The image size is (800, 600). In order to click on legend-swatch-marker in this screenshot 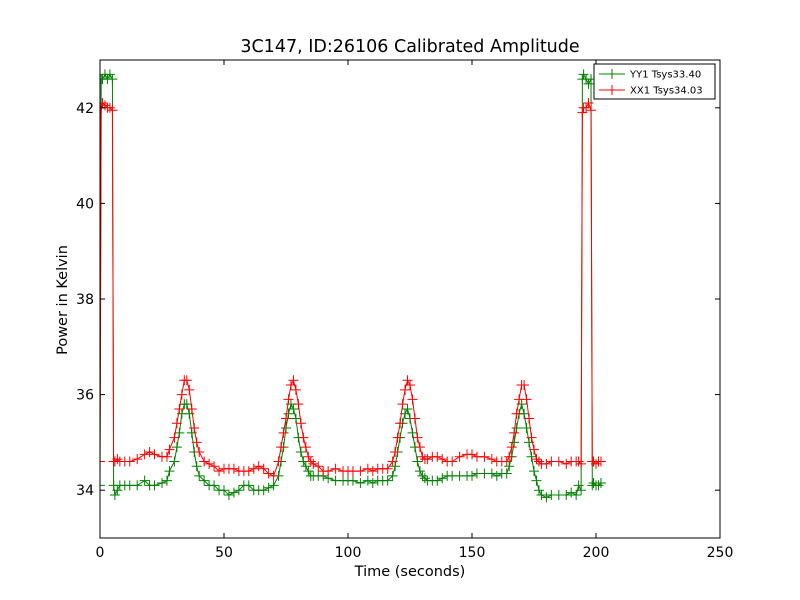, I will do `click(612, 74)`.